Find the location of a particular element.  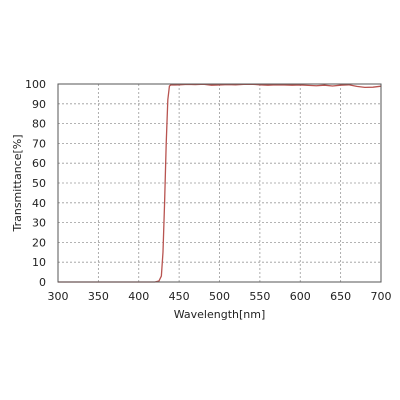

y-tick-label: 80 is located at coordinates (39, 124).